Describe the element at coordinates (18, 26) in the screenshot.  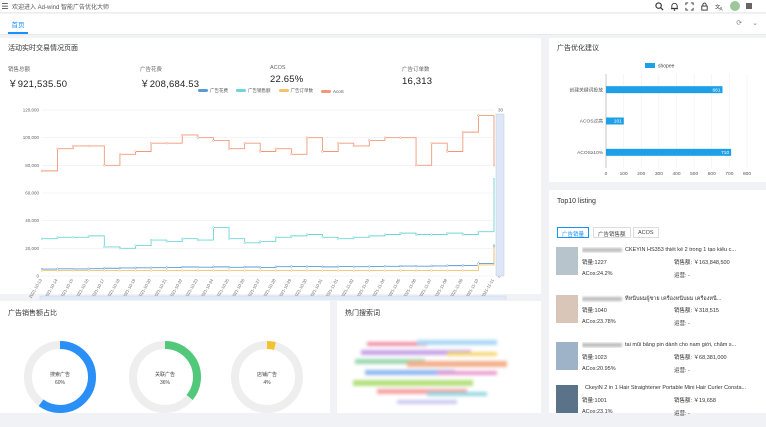
I see `tab-home: 首页` at that location.